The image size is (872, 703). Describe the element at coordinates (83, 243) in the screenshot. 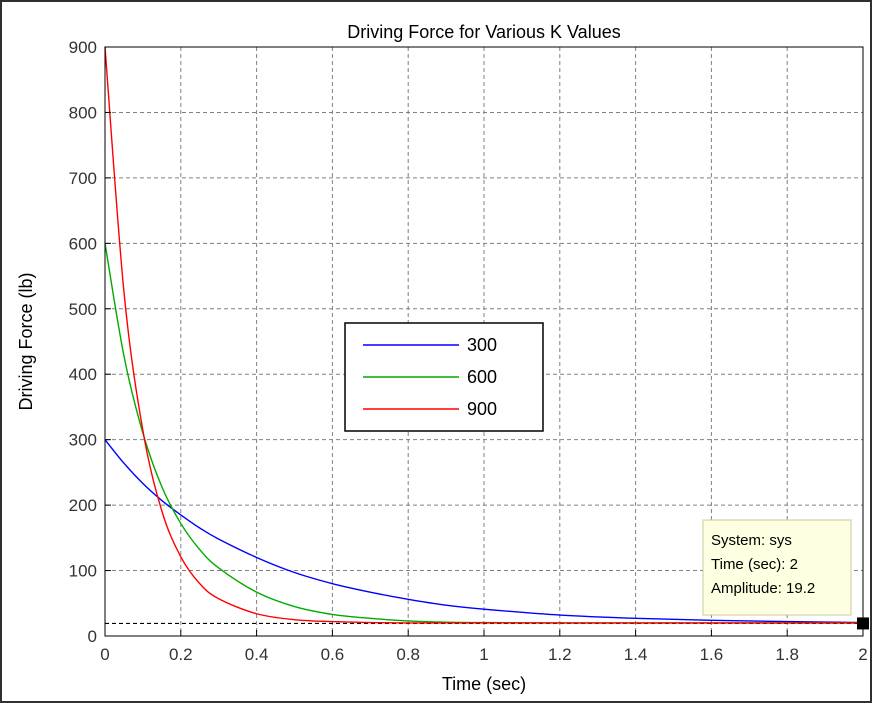

I see `y-tick-label: 600` at that location.